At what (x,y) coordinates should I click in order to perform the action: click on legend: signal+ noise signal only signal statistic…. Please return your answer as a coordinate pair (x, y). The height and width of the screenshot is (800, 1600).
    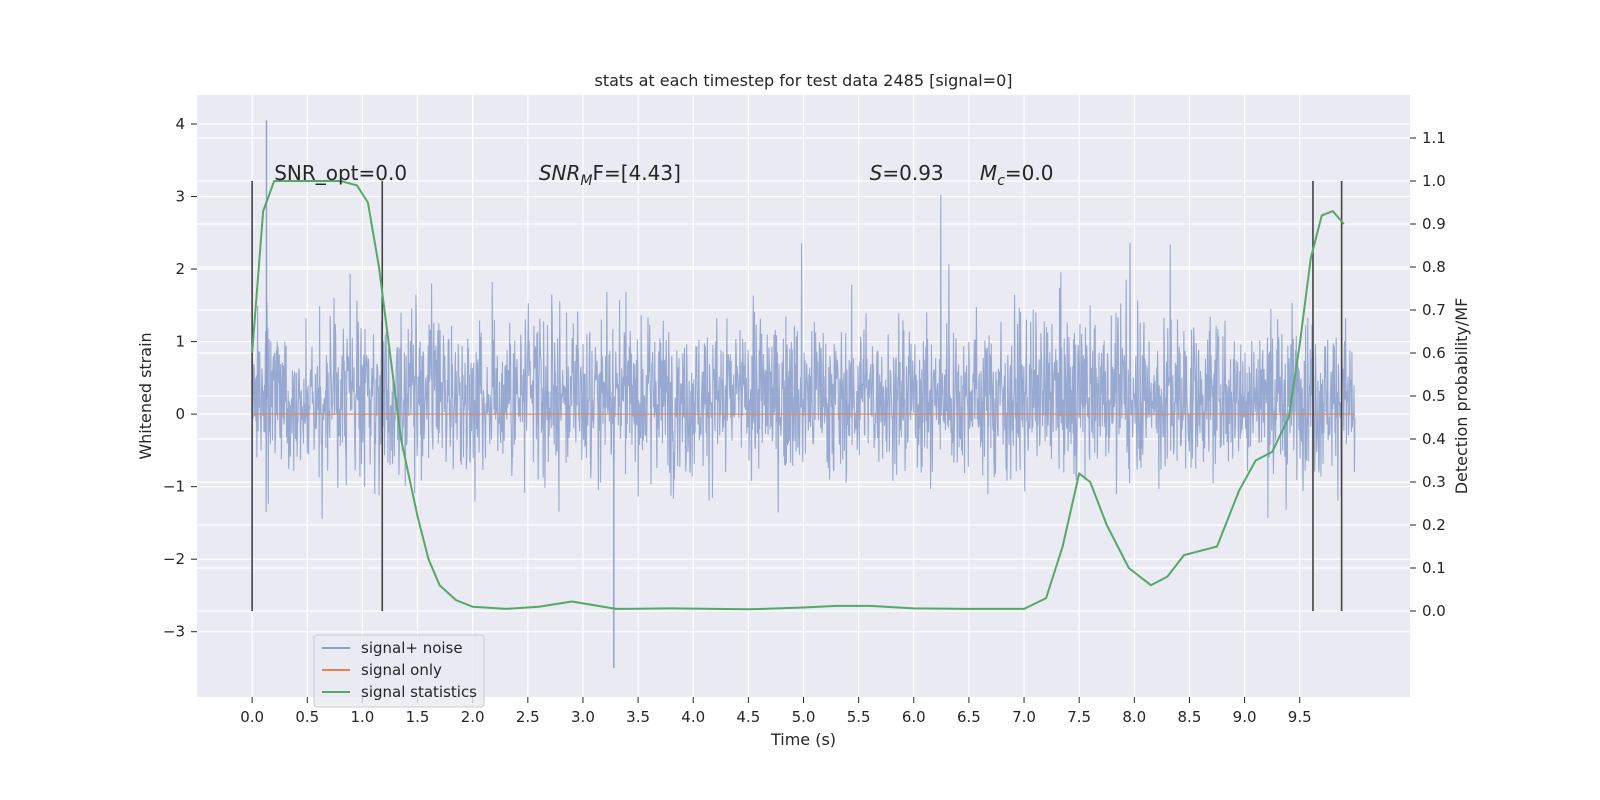
    Looking at the image, I should click on (399, 671).